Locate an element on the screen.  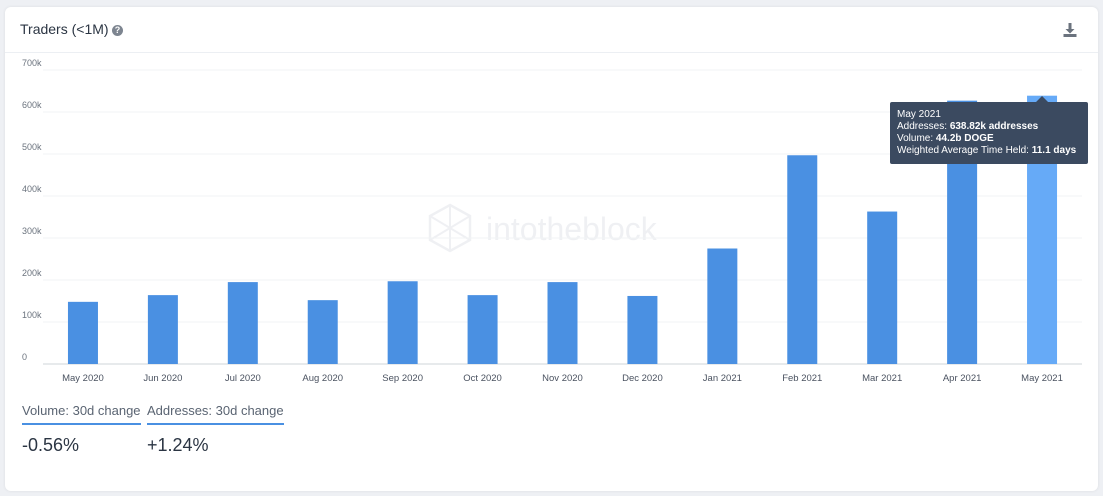
x-tick-label: May 2020 is located at coordinates (83, 378).